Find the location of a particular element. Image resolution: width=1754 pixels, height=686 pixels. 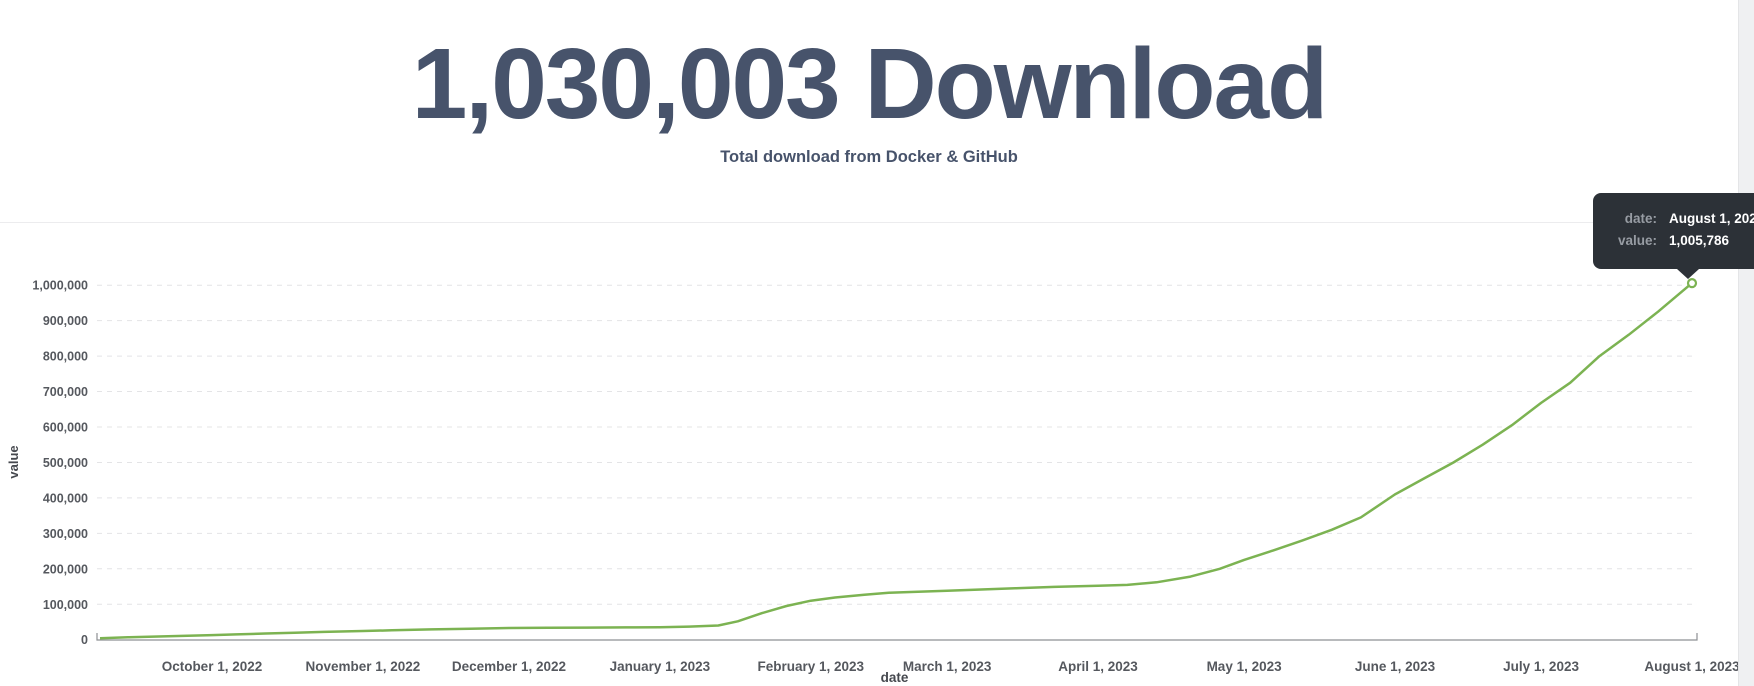

tooltip-value-value: 1,005,786 is located at coordinates (1699, 240).